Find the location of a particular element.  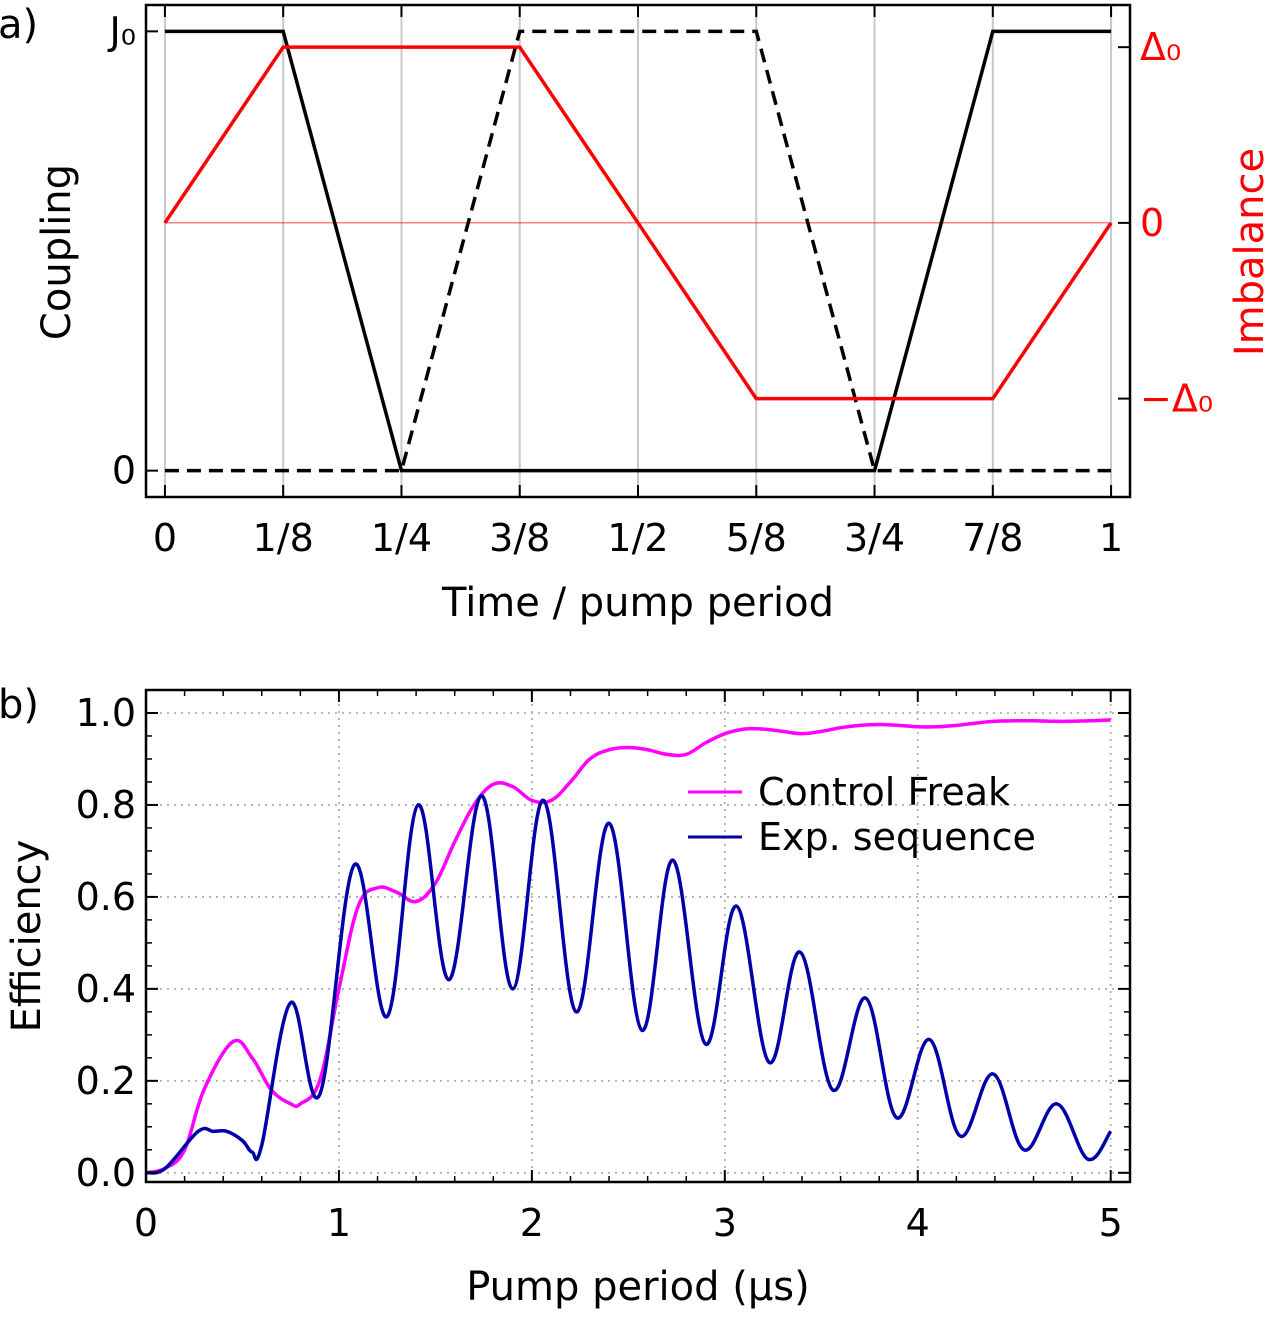

panel-a-xtick-label-7: 7/8 is located at coordinates (992, 538).